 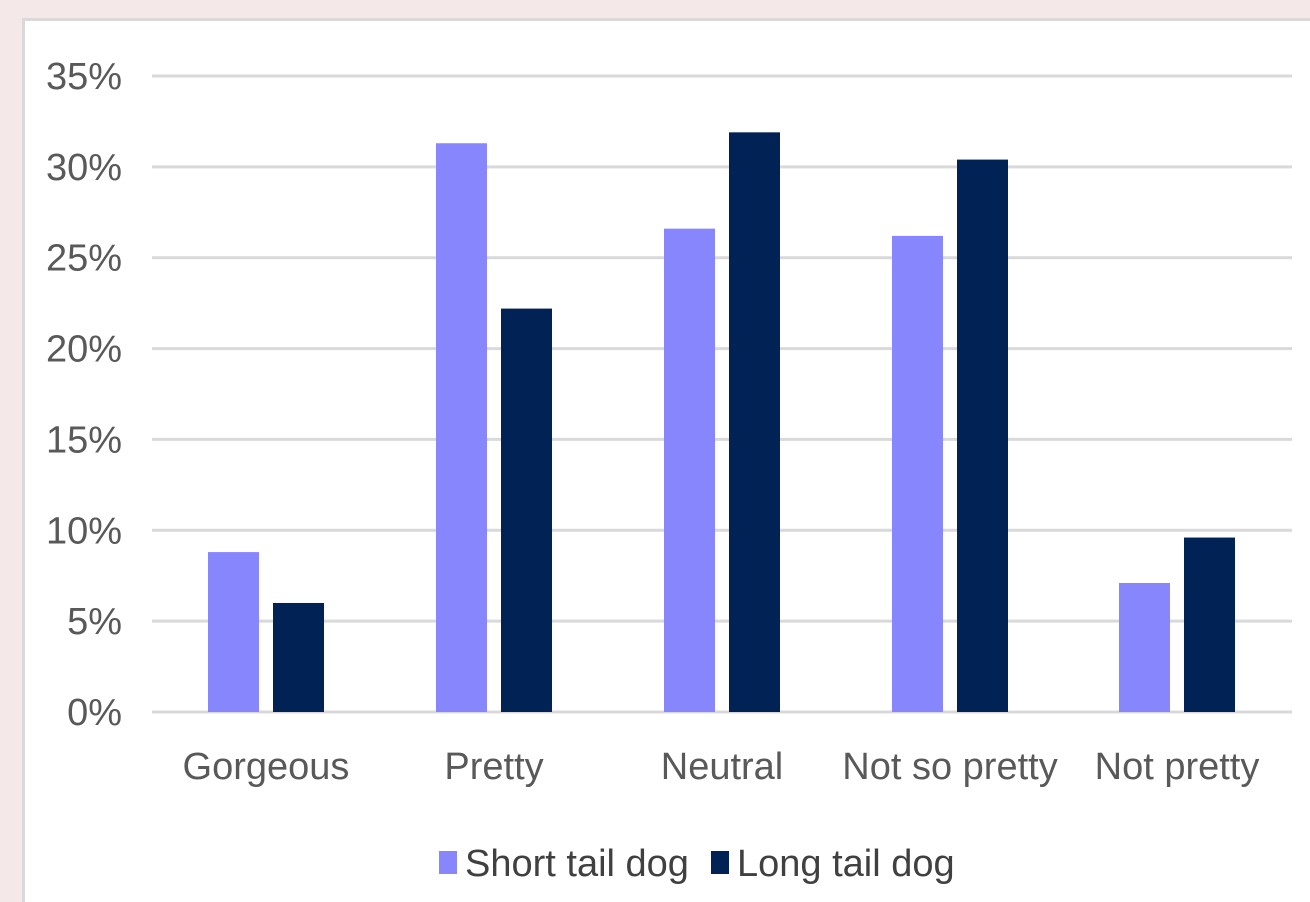 What do you see at coordinates (493, 767) in the screenshot?
I see `x-tick-label: Pretty` at bounding box center [493, 767].